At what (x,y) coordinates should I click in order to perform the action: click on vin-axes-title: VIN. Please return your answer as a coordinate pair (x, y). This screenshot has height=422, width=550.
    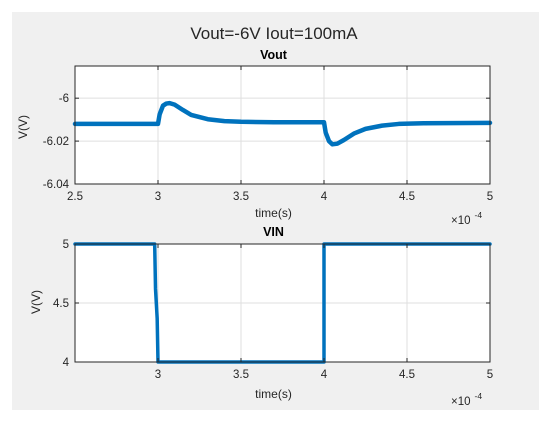
    Looking at the image, I should click on (273, 232).